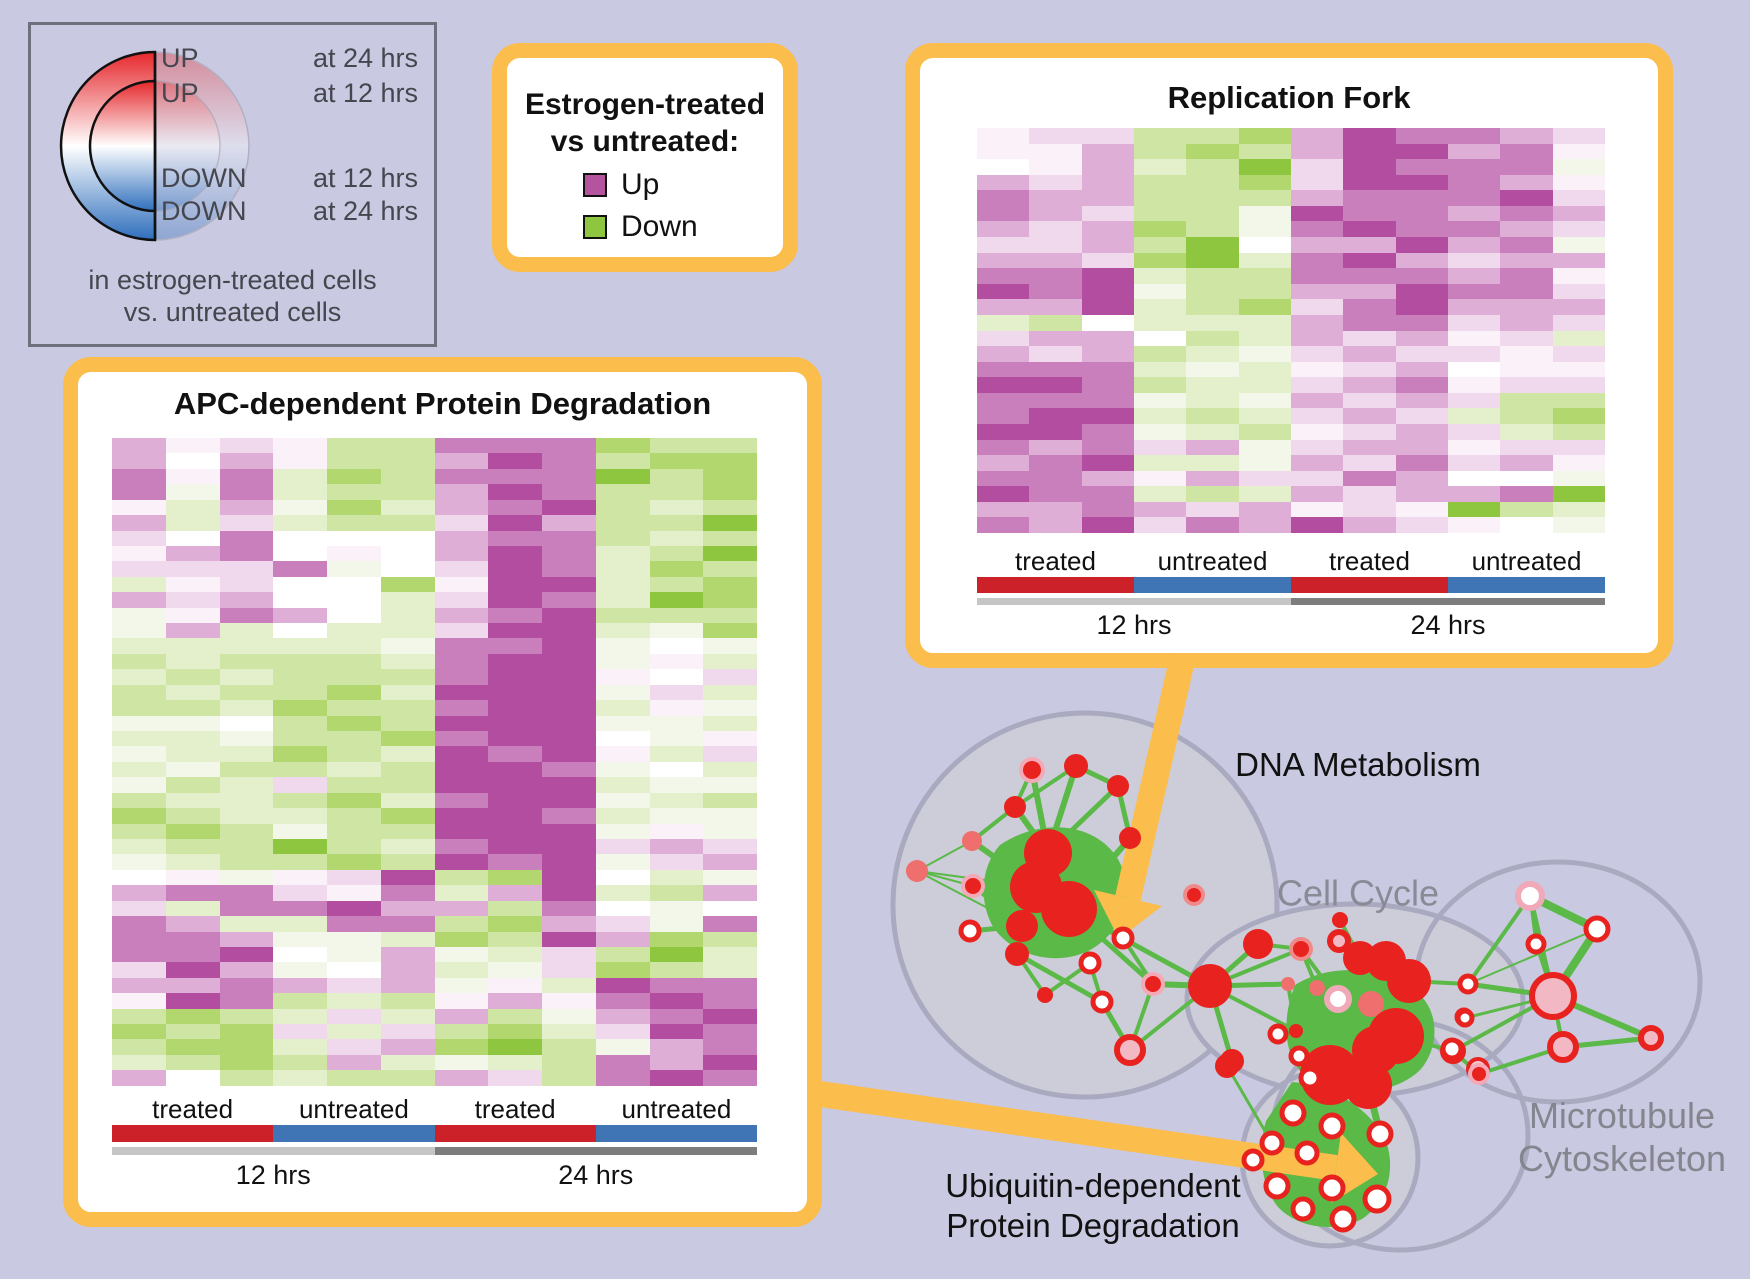 This screenshot has height=1279, width=1750. I want to click on up-down-ring-graphic, so click(154, 146).